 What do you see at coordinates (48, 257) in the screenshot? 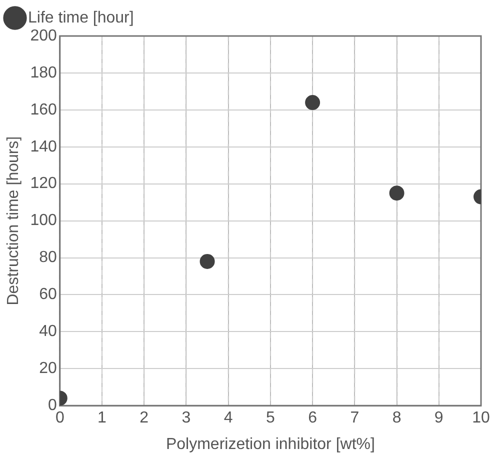
I see `y-tick-label: 80` at bounding box center [48, 257].